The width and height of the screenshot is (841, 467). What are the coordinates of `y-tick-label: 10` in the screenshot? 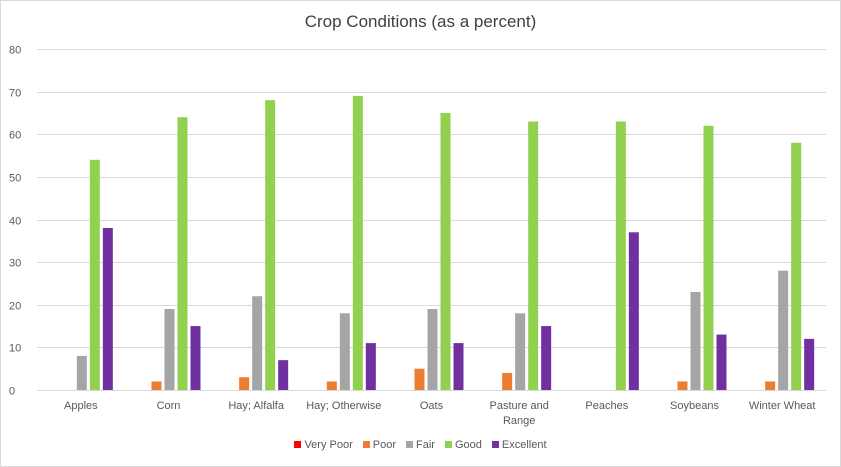 It's located at (15, 349).